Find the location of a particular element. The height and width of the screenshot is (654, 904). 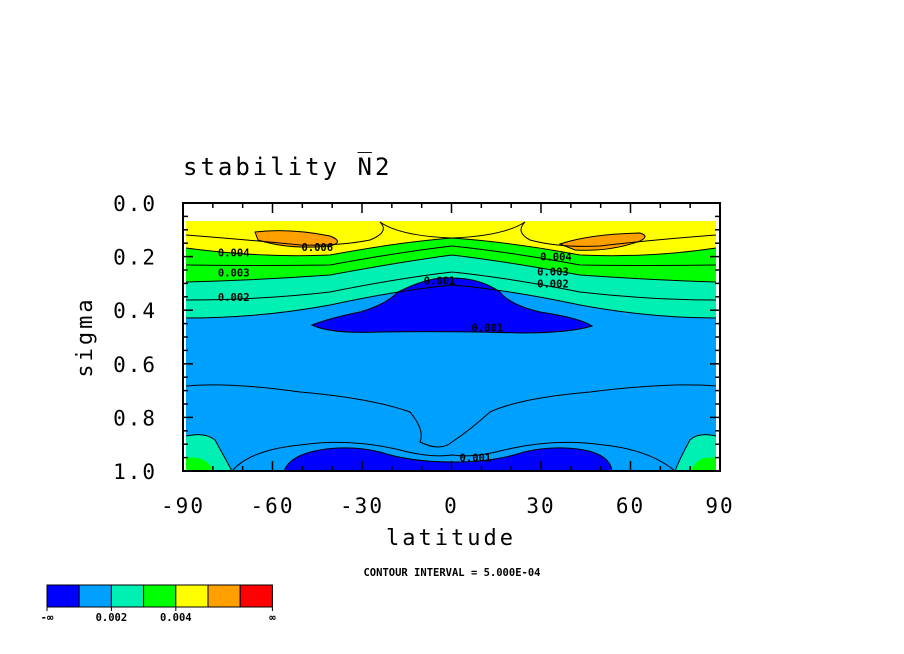

y-tick-label: 0.0 is located at coordinates (135, 204).